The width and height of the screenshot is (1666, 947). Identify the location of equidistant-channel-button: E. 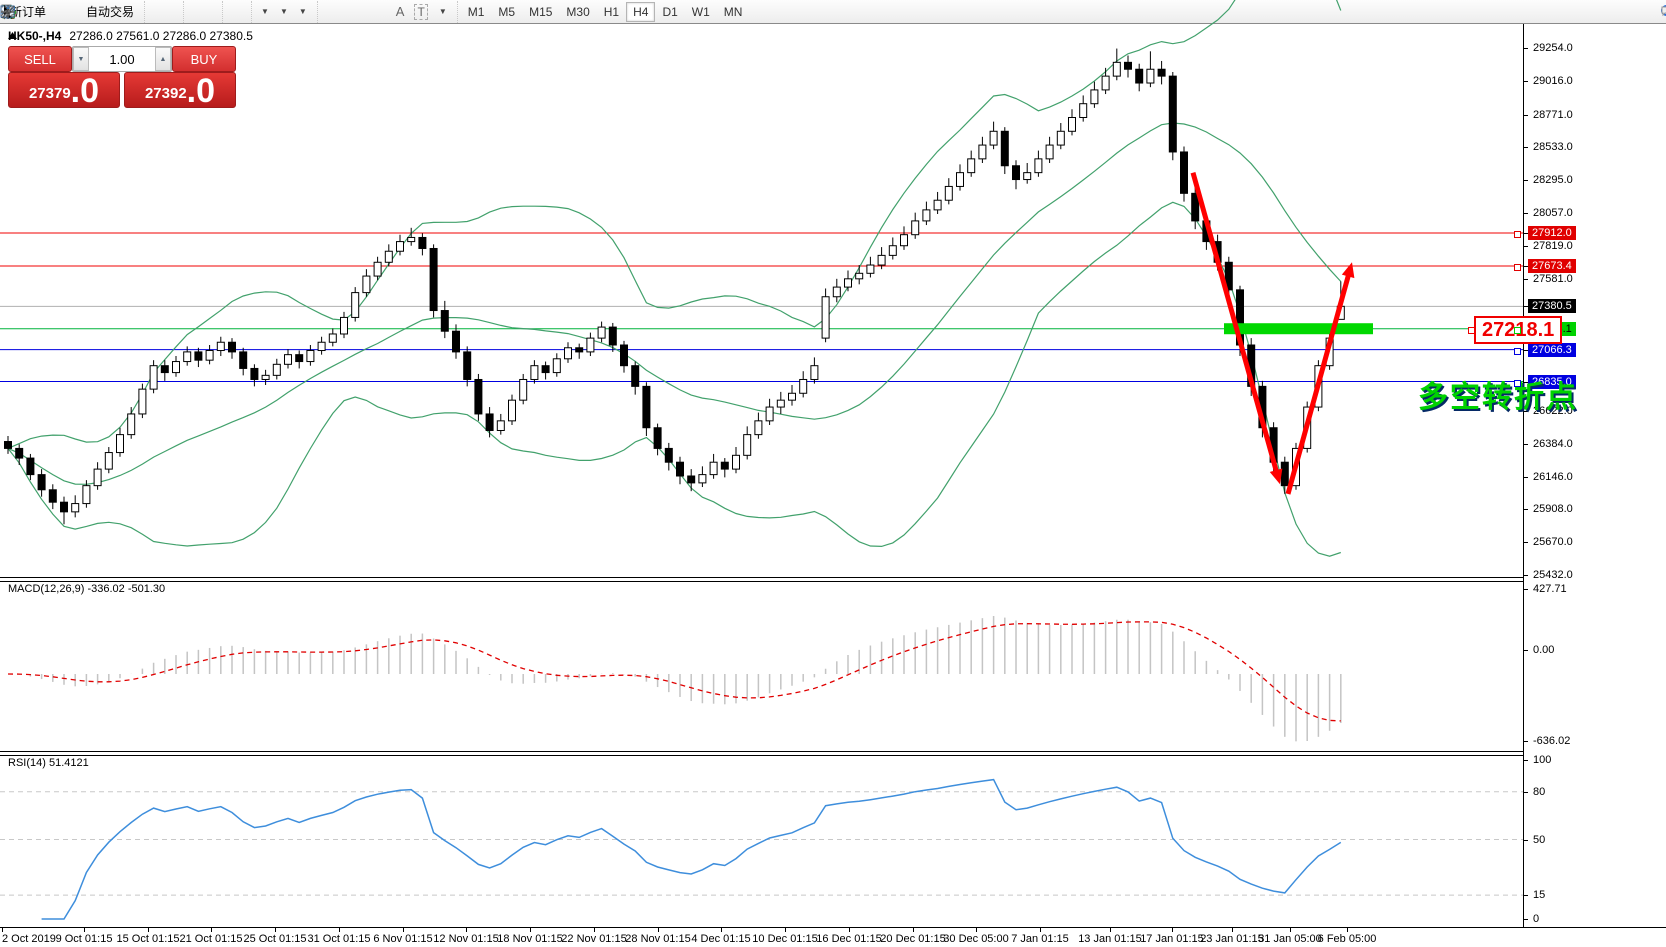
(190, 12).